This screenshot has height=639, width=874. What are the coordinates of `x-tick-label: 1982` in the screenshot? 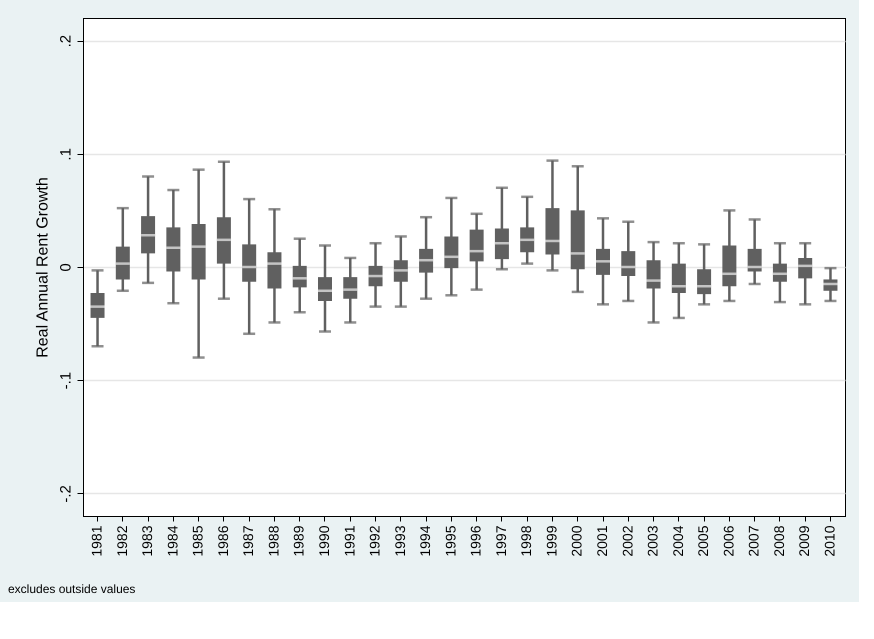 It's located at (122, 541).